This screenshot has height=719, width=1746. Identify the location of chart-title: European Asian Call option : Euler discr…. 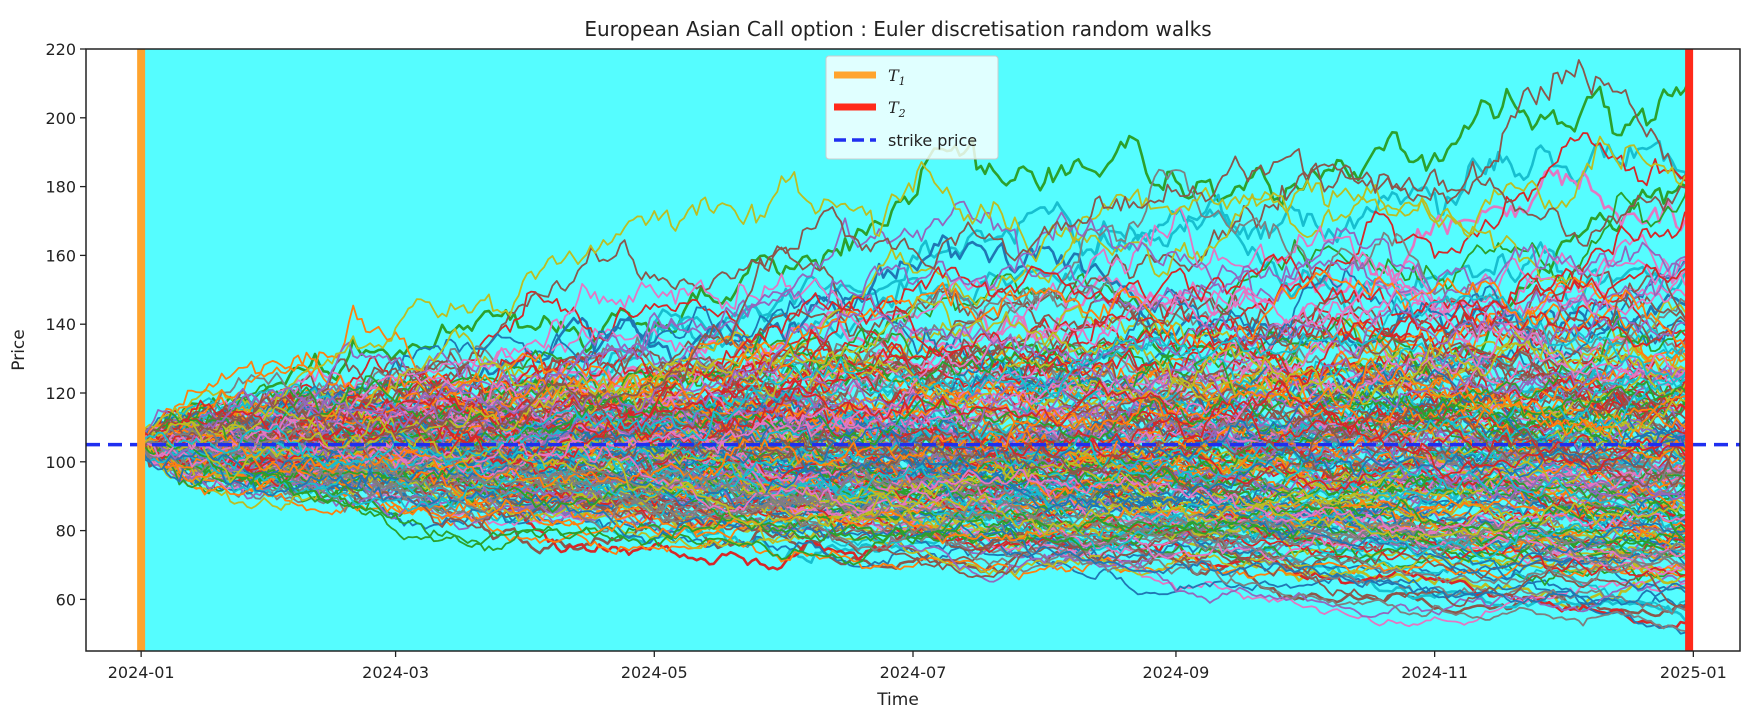
(897, 29).